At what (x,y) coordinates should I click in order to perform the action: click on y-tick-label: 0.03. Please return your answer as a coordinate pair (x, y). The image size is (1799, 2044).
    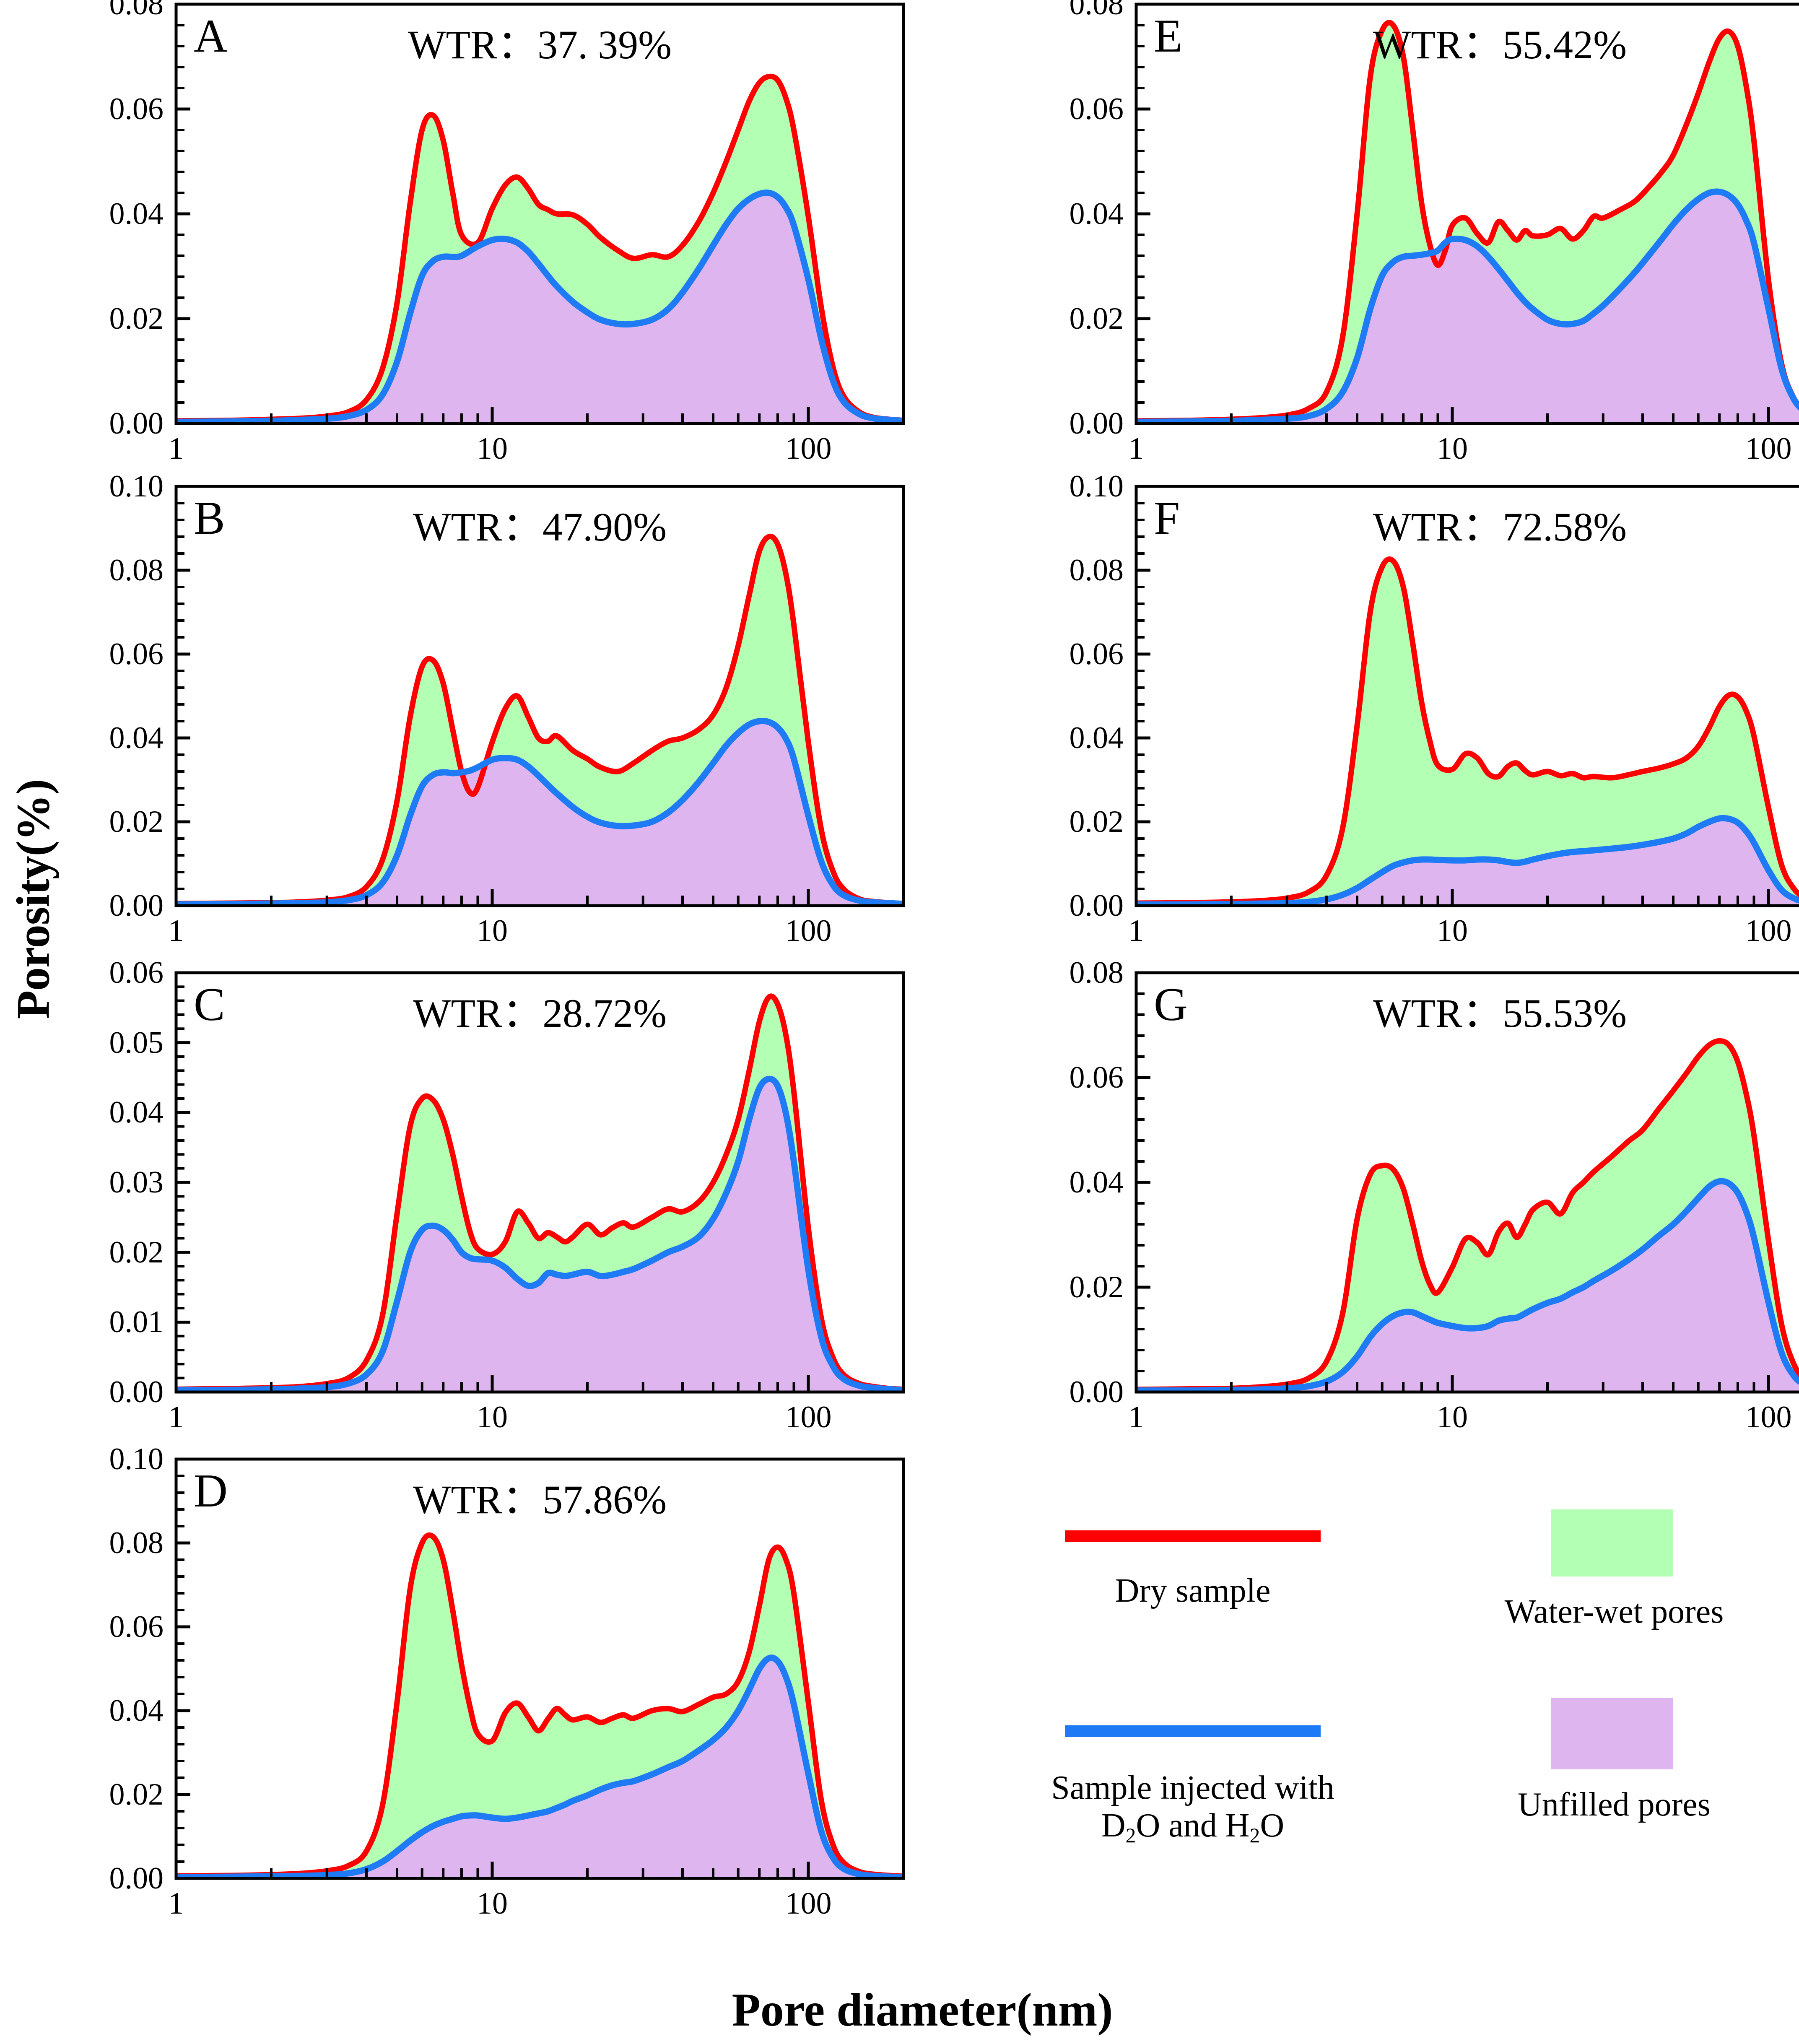
    Looking at the image, I should click on (136, 1182).